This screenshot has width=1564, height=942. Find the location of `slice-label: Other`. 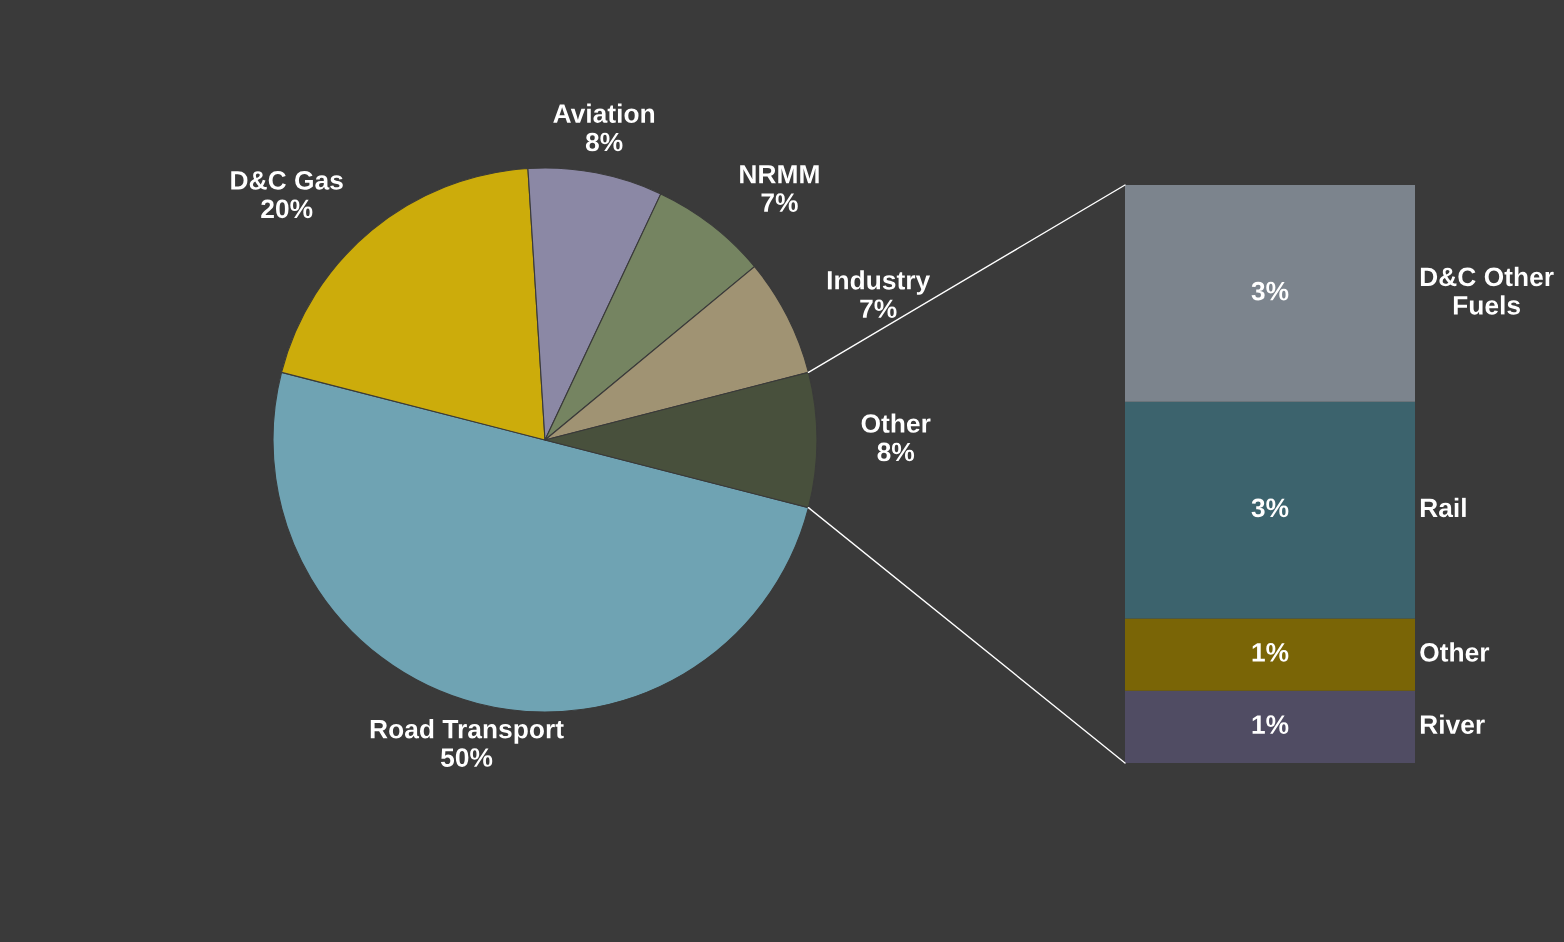

slice-label: Other is located at coordinates (896, 423).